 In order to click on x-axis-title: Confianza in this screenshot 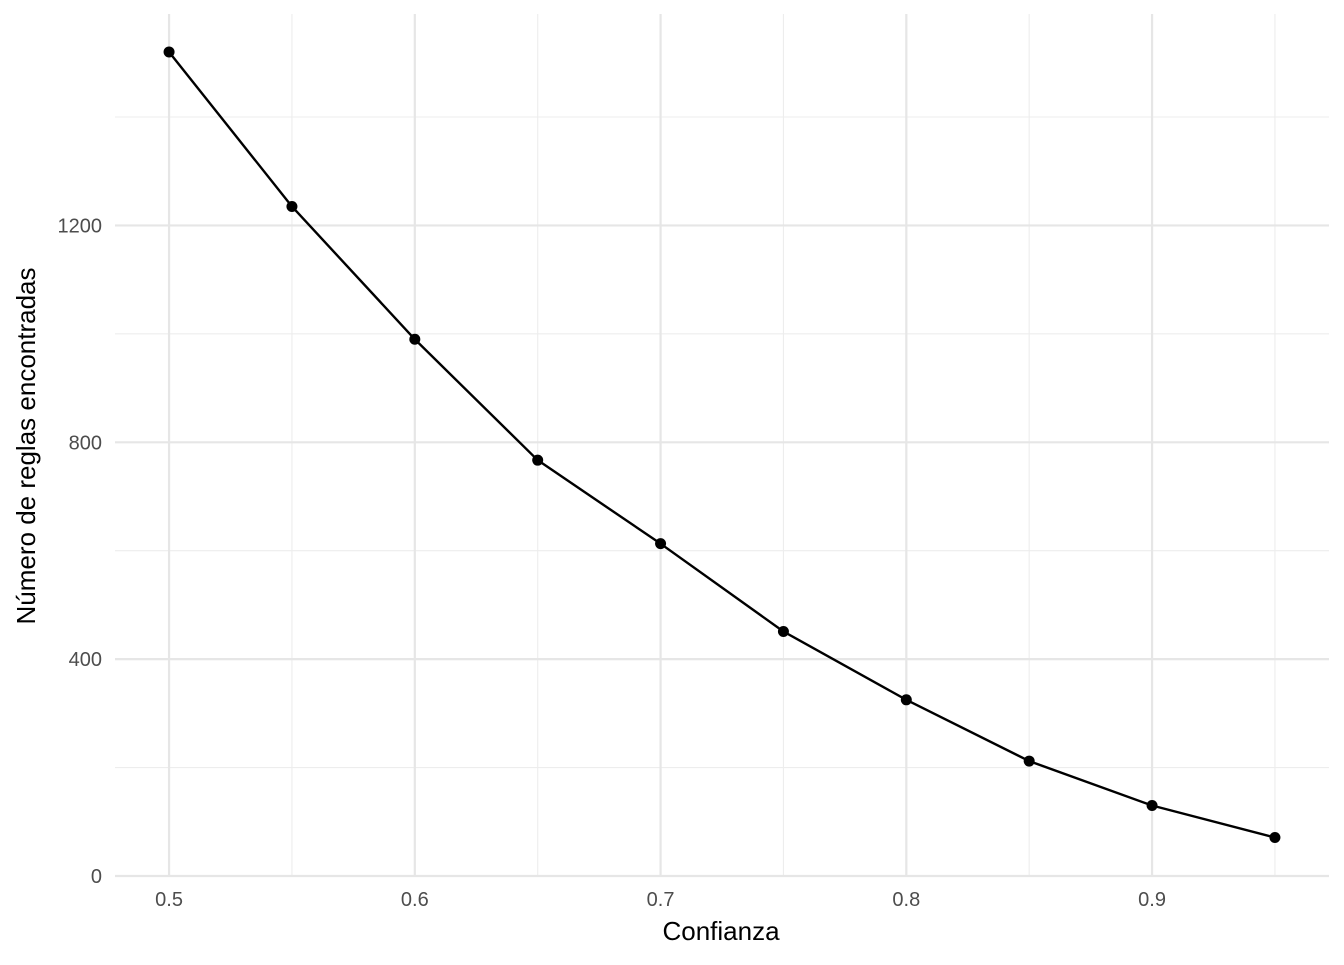, I will do `click(721, 931)`.